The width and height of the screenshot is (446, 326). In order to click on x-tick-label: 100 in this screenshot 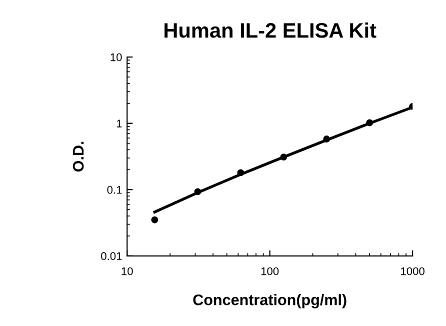, I will do `click(270, 271)`.